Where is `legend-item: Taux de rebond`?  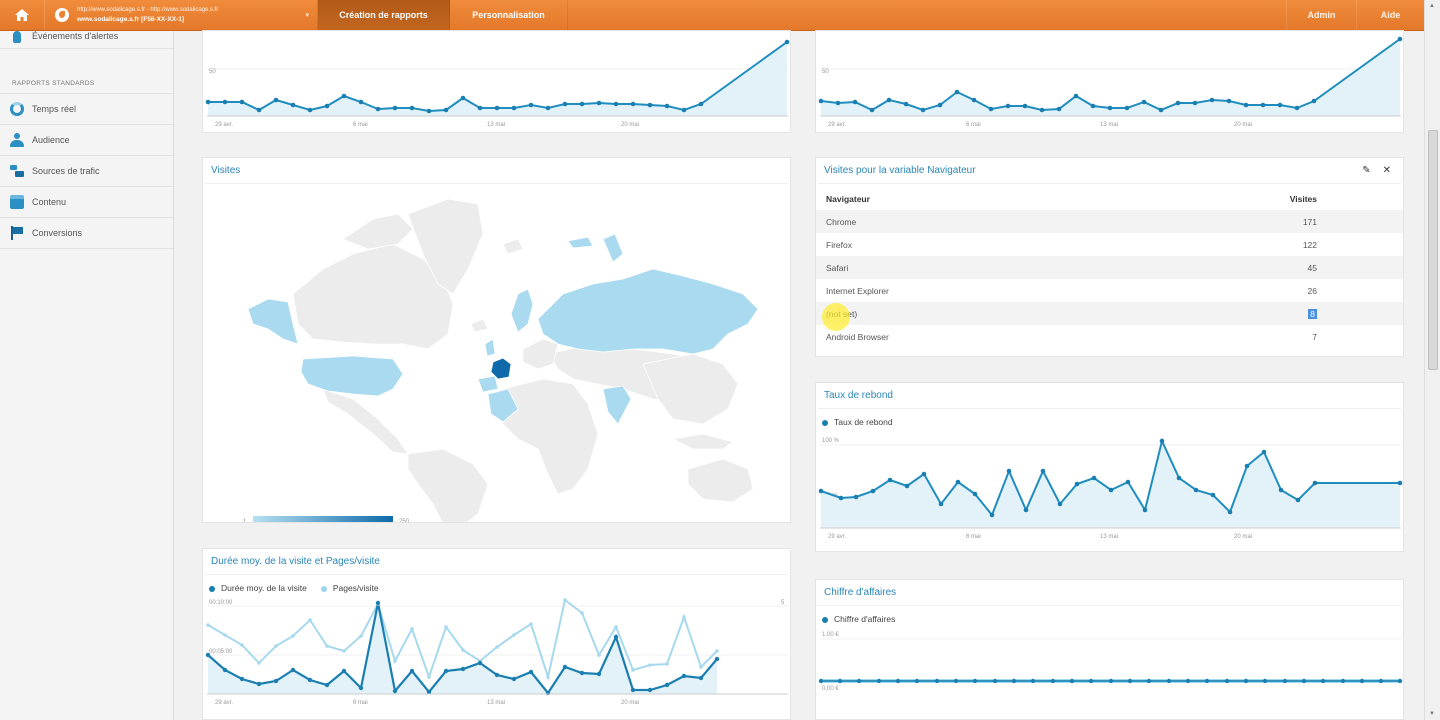
legend-item: Taux de rebond is located at coordinates (857, 422).